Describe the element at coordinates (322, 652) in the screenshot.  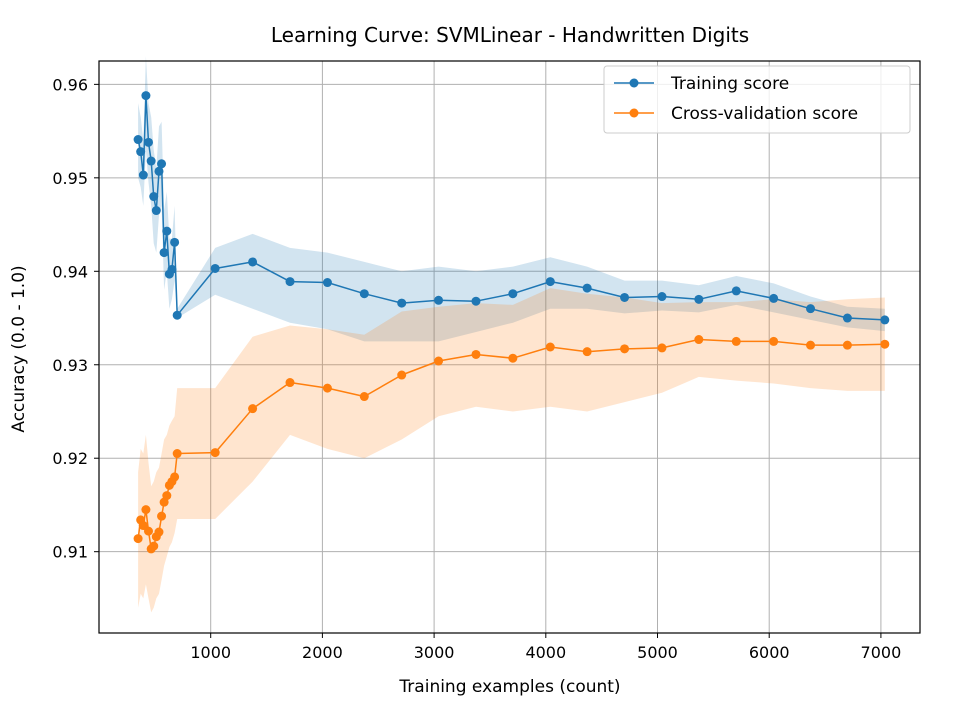
I see `x-tick-label: 2000` at that location.